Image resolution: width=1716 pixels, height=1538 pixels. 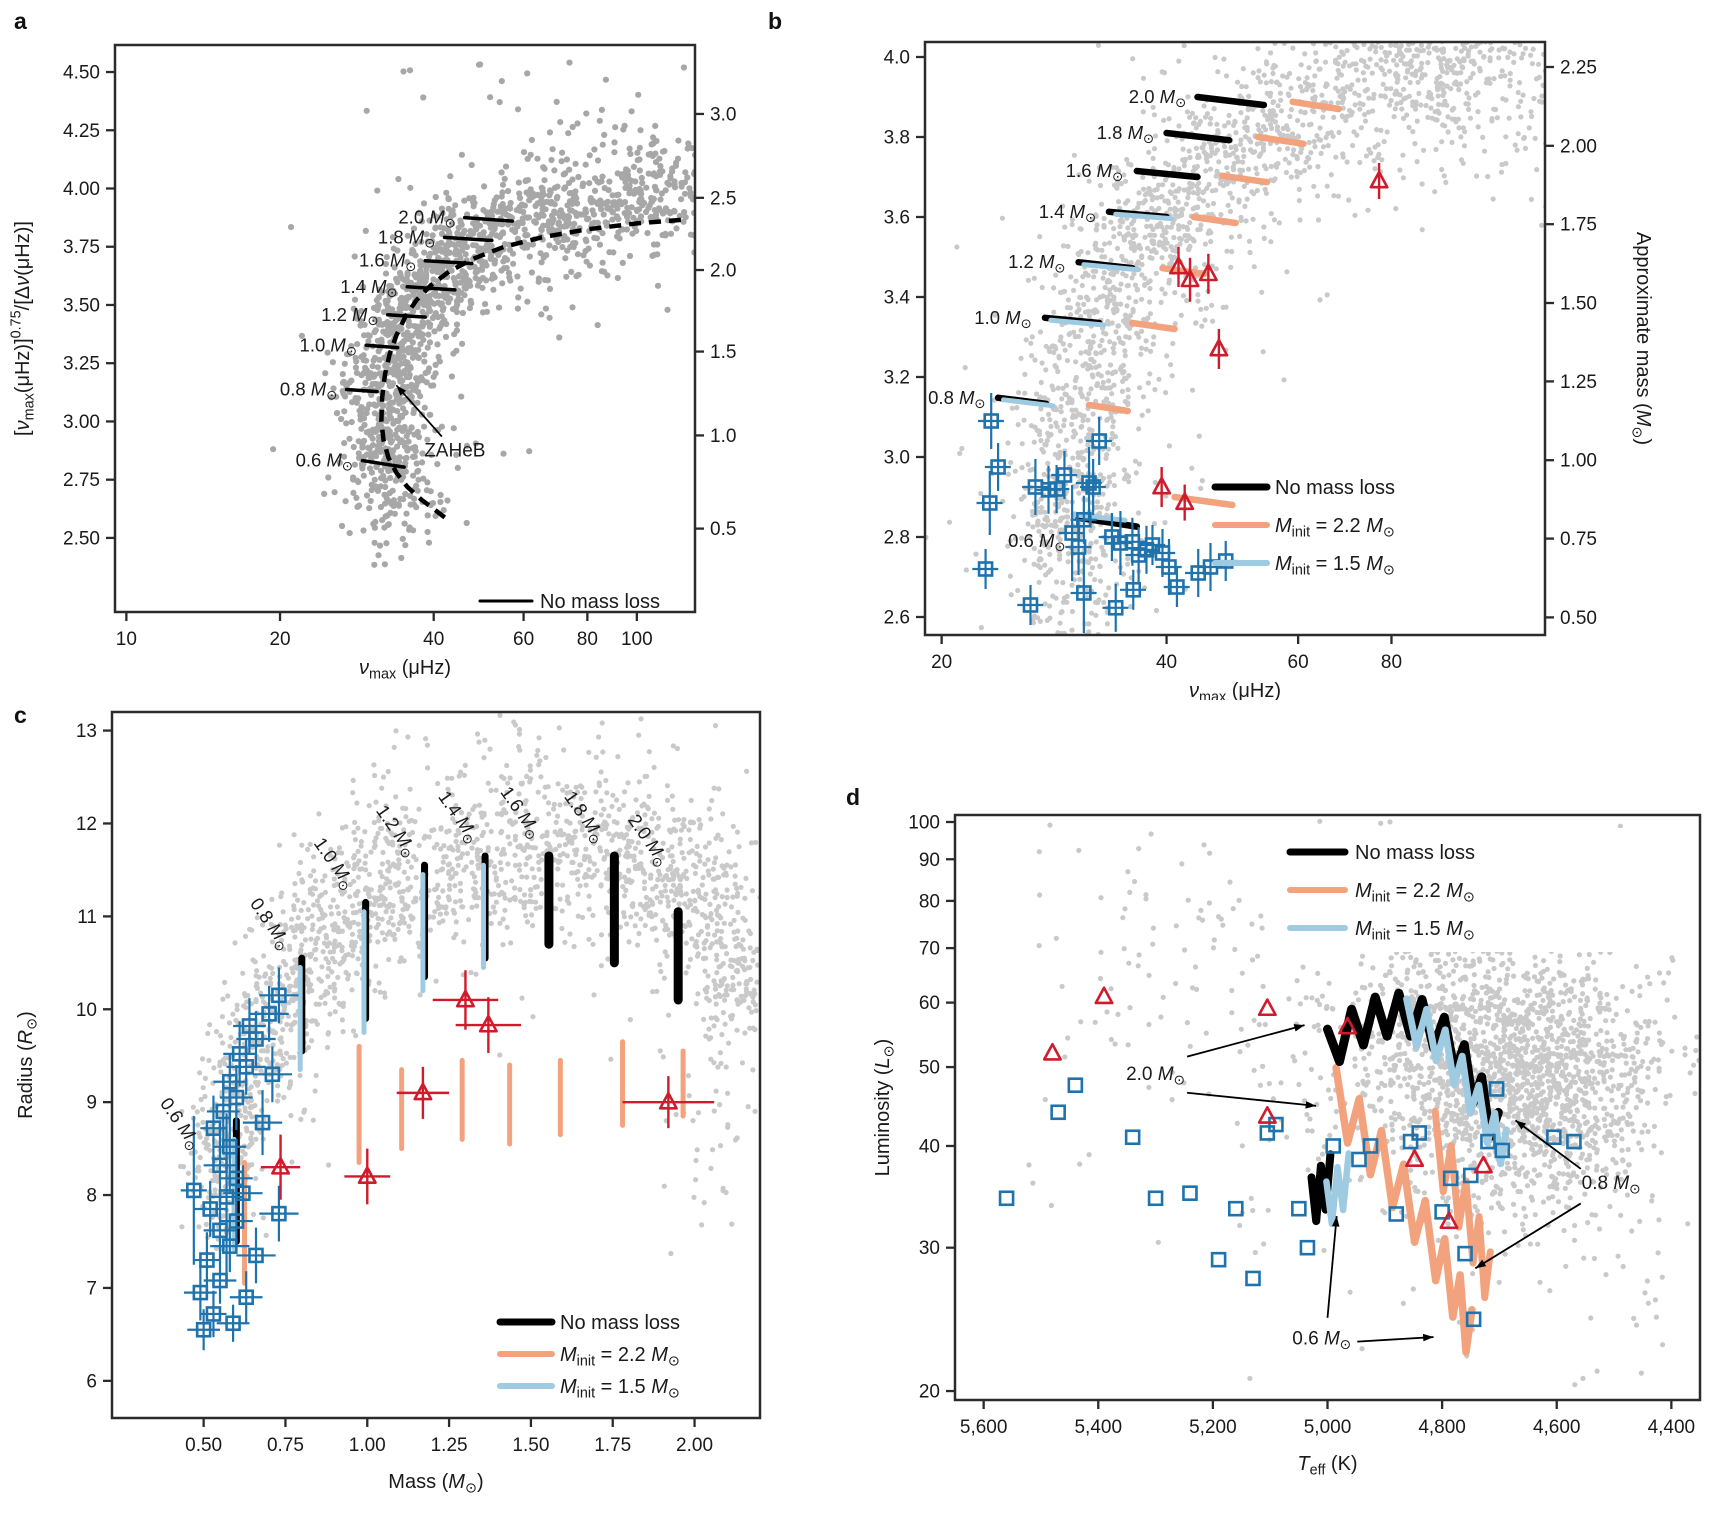 What do you see at coordinates (1578, 304) in the screenshot?
I see `svg-text: 1.50` at bounding box center [1578, 304].